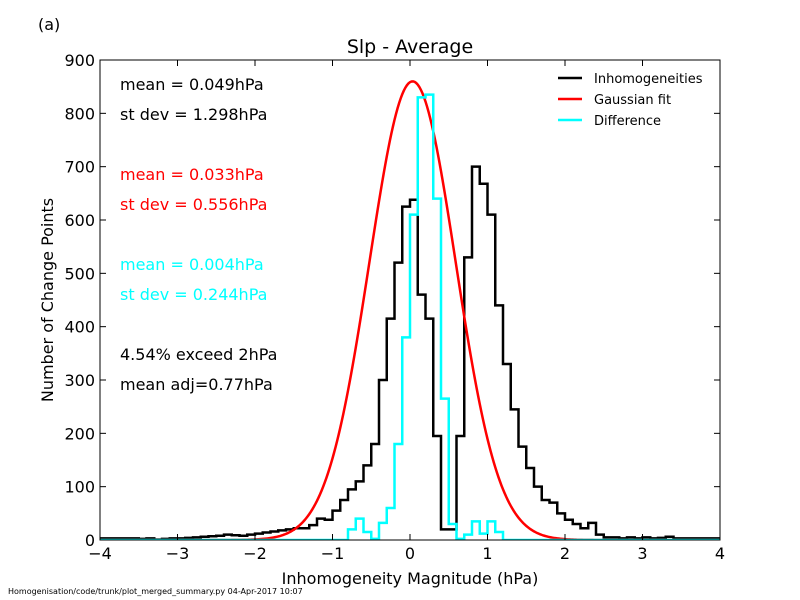 This screenshot has width=800, height=600. What do you see at coordinates (178, 553) in the screenshot?
I see `x-tick-label: −3` at bounding box center [178, 553].